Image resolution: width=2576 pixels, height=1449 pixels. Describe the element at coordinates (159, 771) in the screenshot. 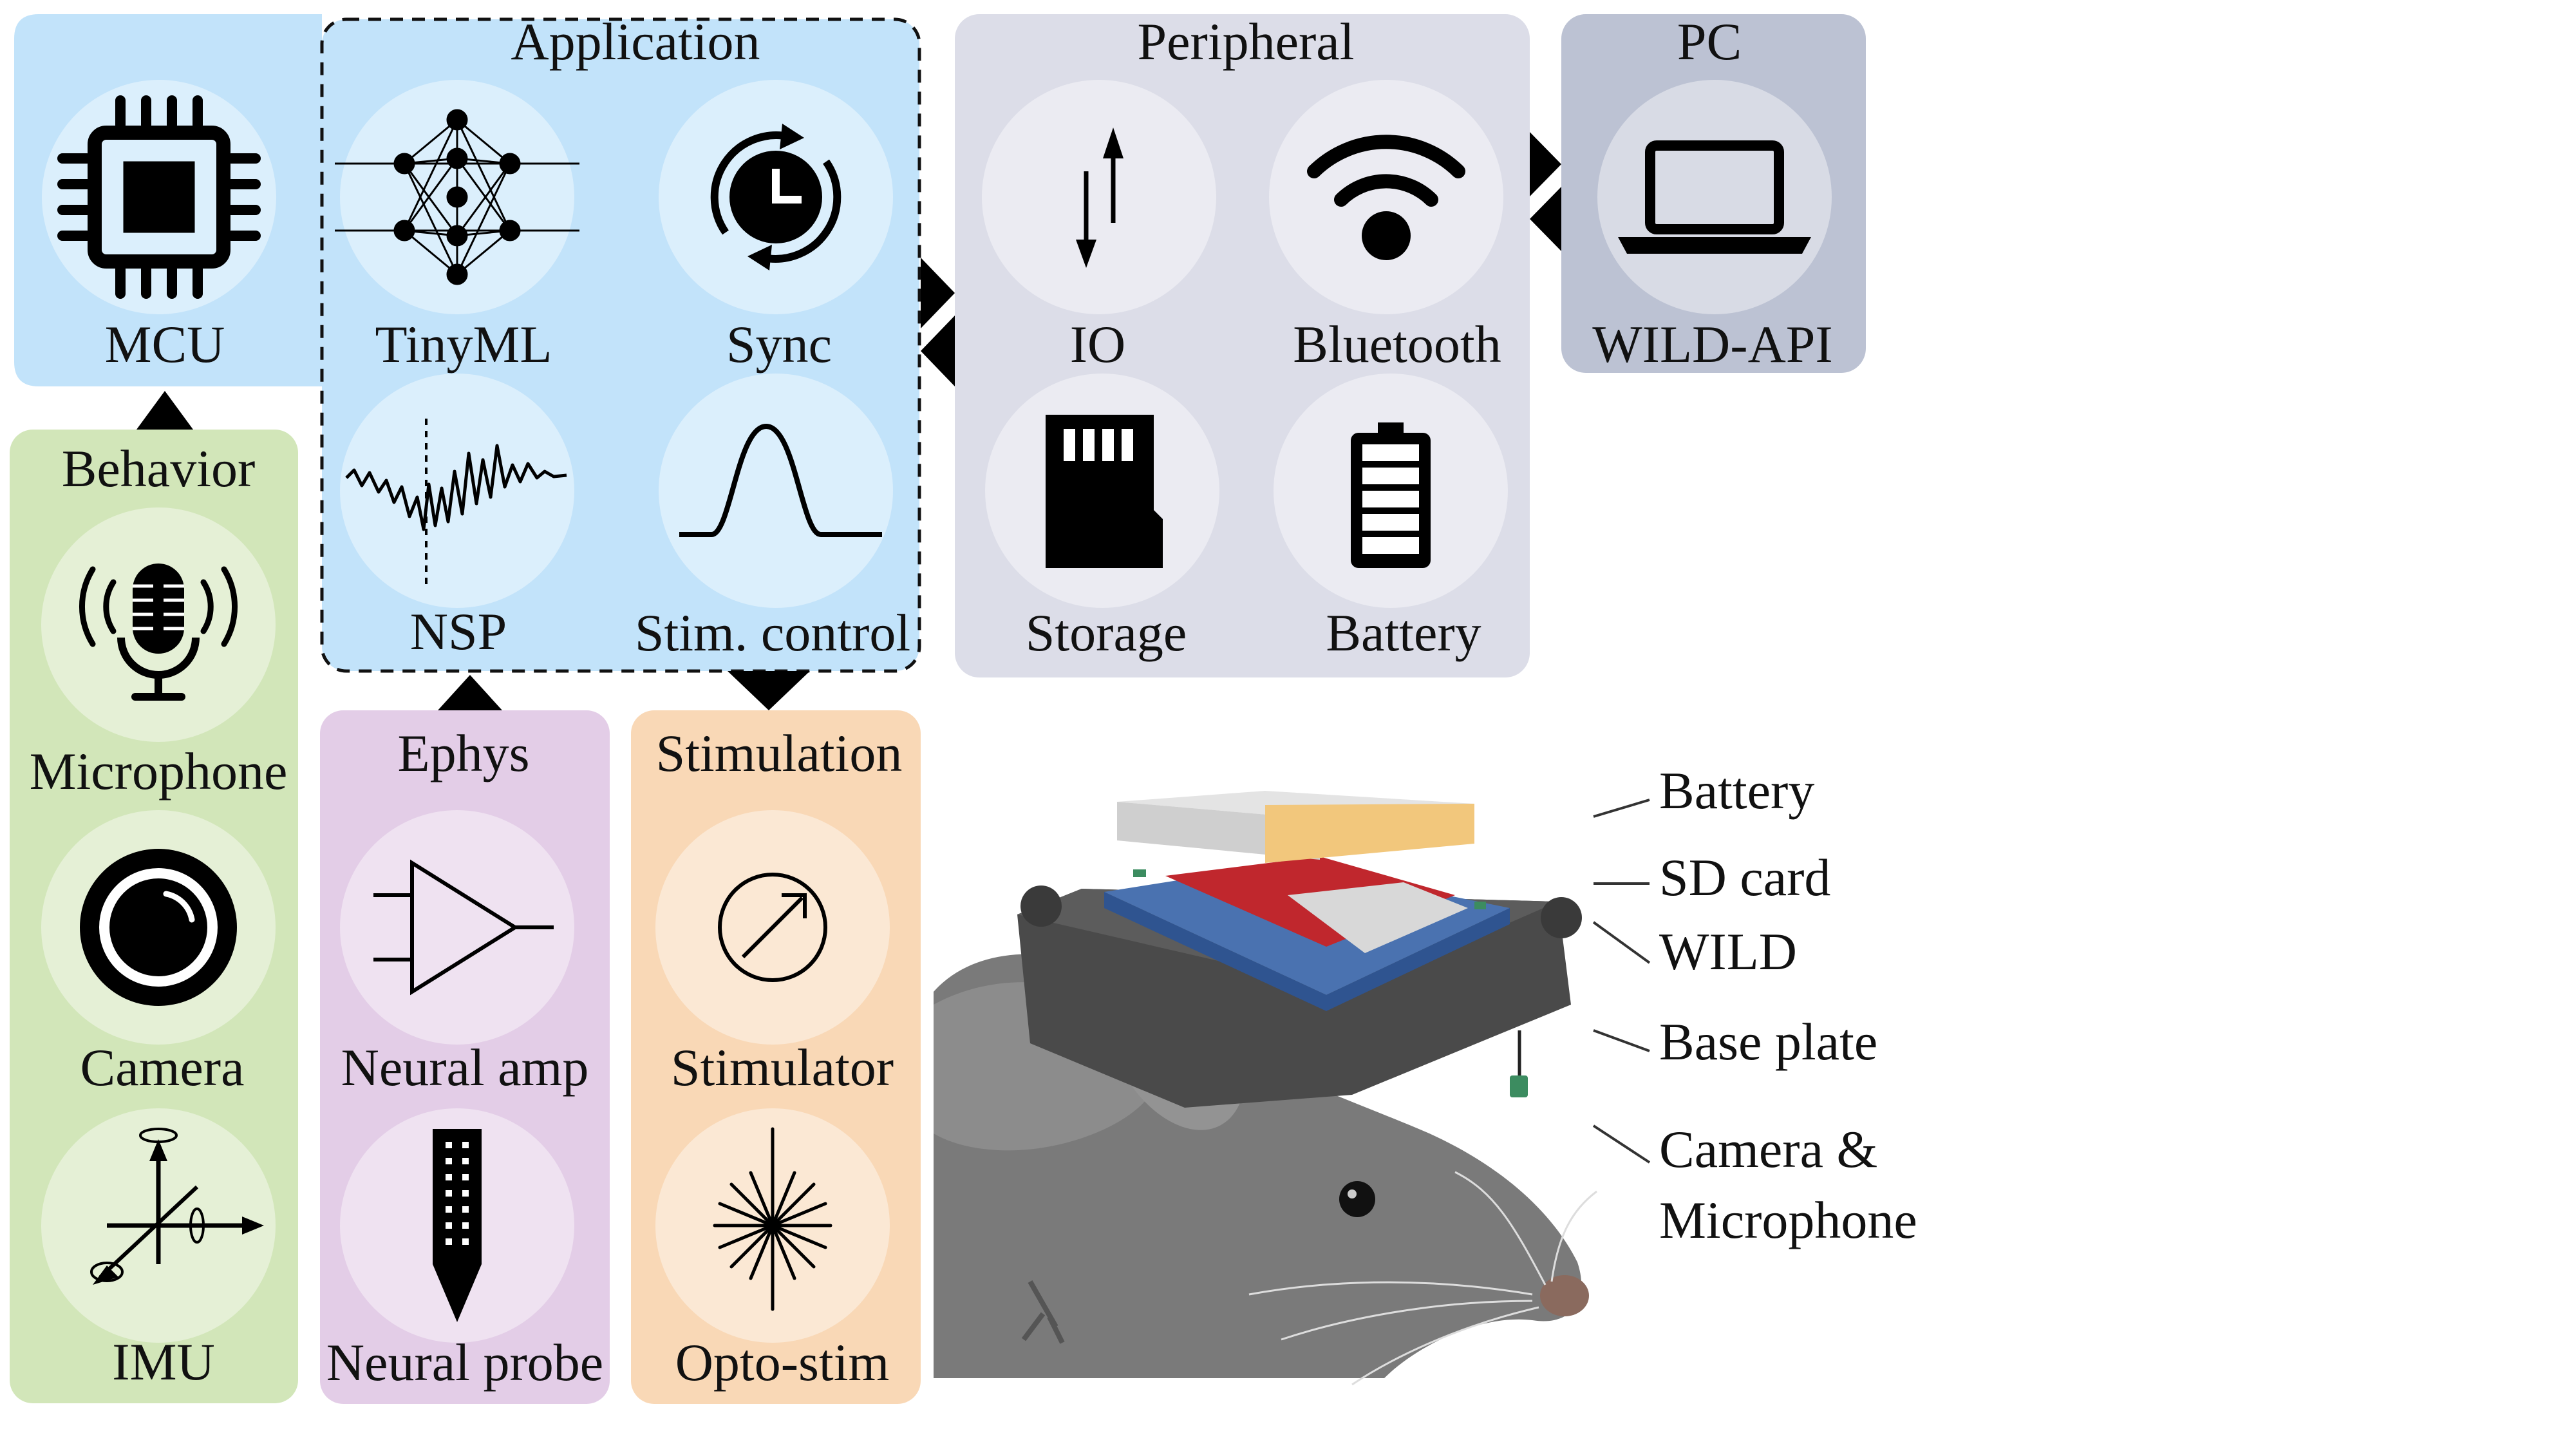

I see `microphone-label: Microphone` at that location.